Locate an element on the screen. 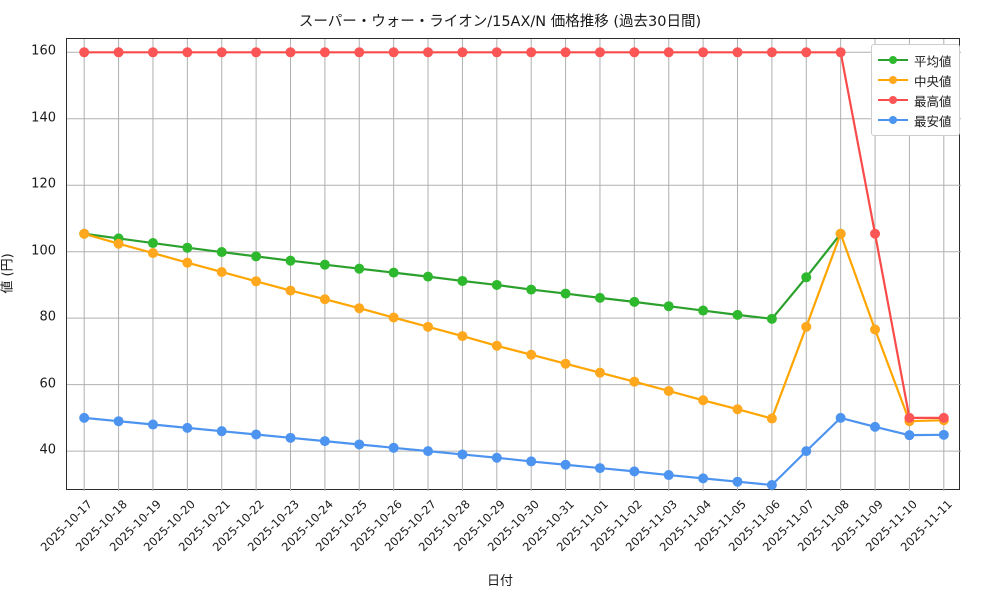  chart-legend: 平均値中央値最高値最安値 is located at coordinates (915, 90).